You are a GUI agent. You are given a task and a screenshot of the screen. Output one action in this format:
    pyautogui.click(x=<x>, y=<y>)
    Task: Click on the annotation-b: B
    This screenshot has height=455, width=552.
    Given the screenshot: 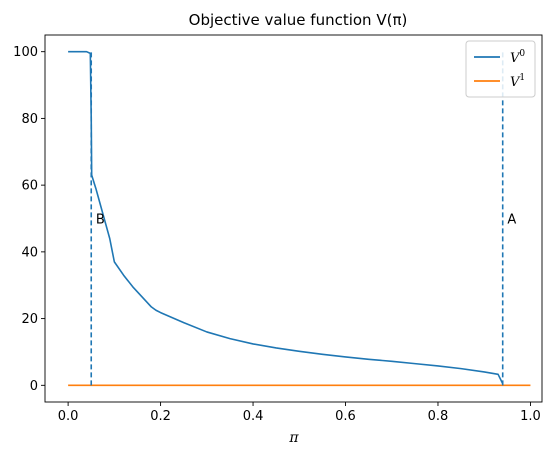 What is the action you would take?
    pyautogui.click(x=100, y=220)
    